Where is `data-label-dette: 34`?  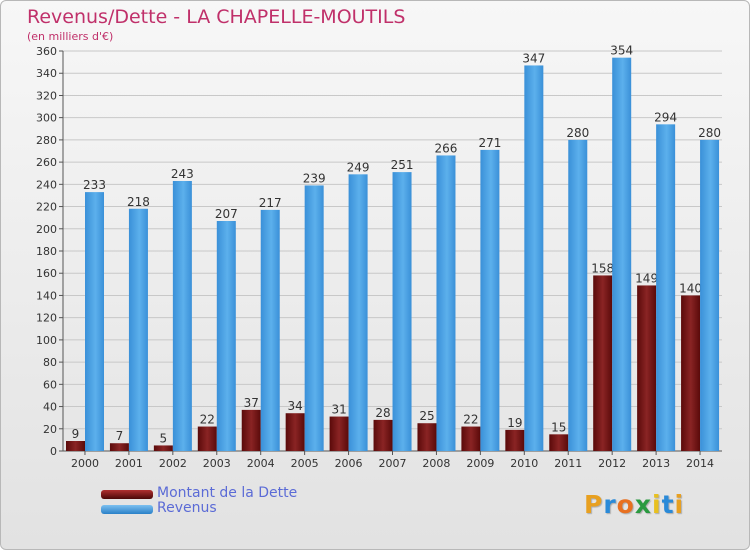
data-label-dette: 34 is located at coordinates (295, 406).